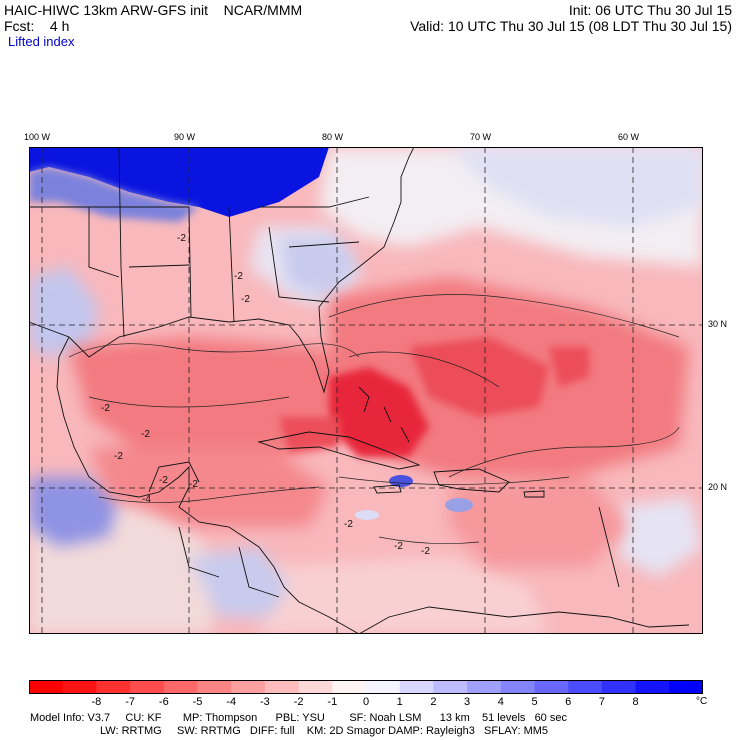 The height and width of the screenshot is (740, 740). Describe the element at coordinates (332, 702) in the screenshot. I see `colorbar-tick-label: -1` at that location.